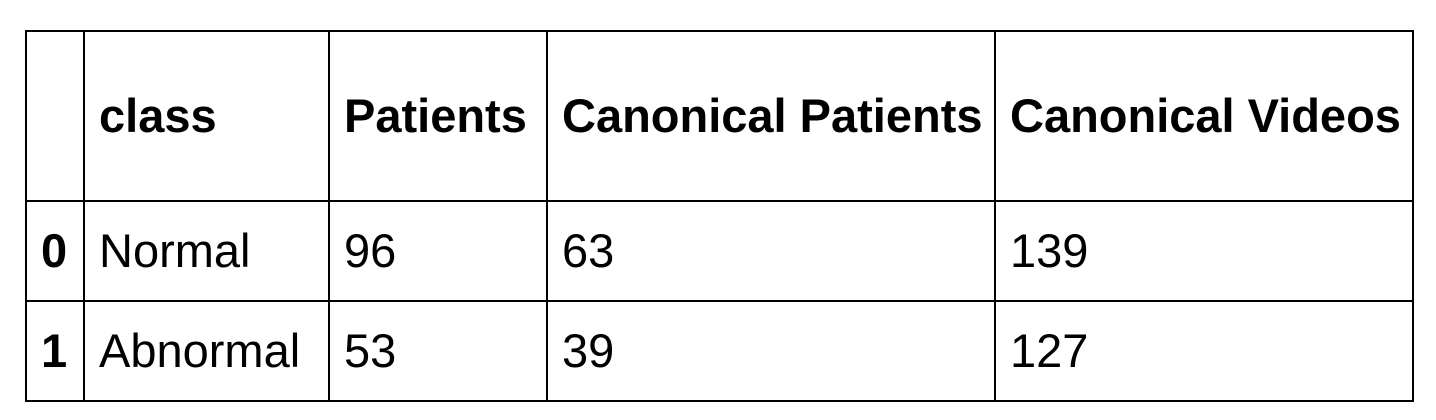 The height and width of the screenshot is (420, 1436). What do you see at coordinates (771, 251) in the screenshot?
I see `cell-canonical-patients: 63` at bounding box center [771, 251].